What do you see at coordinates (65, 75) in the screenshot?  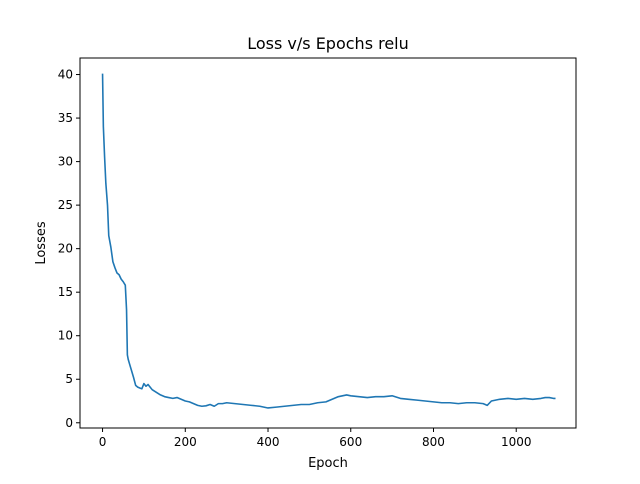 I see `y-tick-label: 40` at bounding box center [65, 75].